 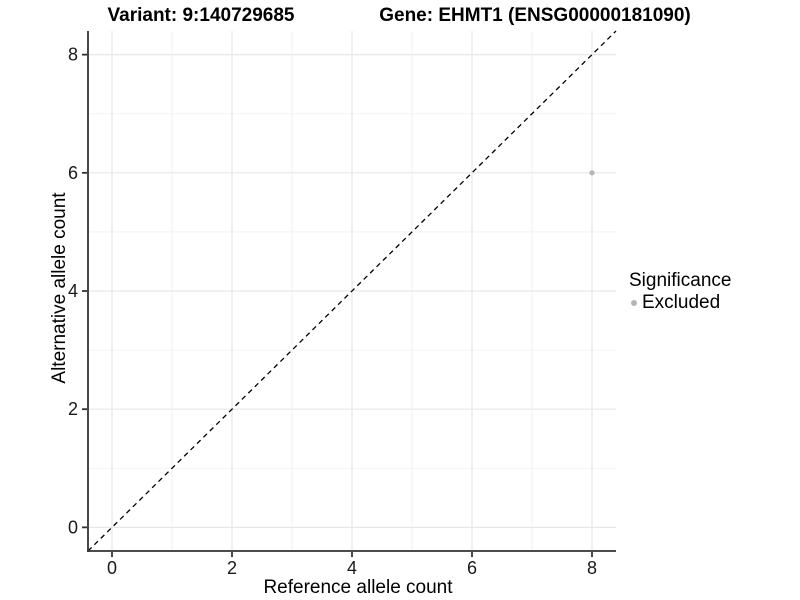 What do you see at coordinates (201, 15) in the screenshot?
I see `variant-title: Variant: 9:140729685` at bounding box center [201, 15].